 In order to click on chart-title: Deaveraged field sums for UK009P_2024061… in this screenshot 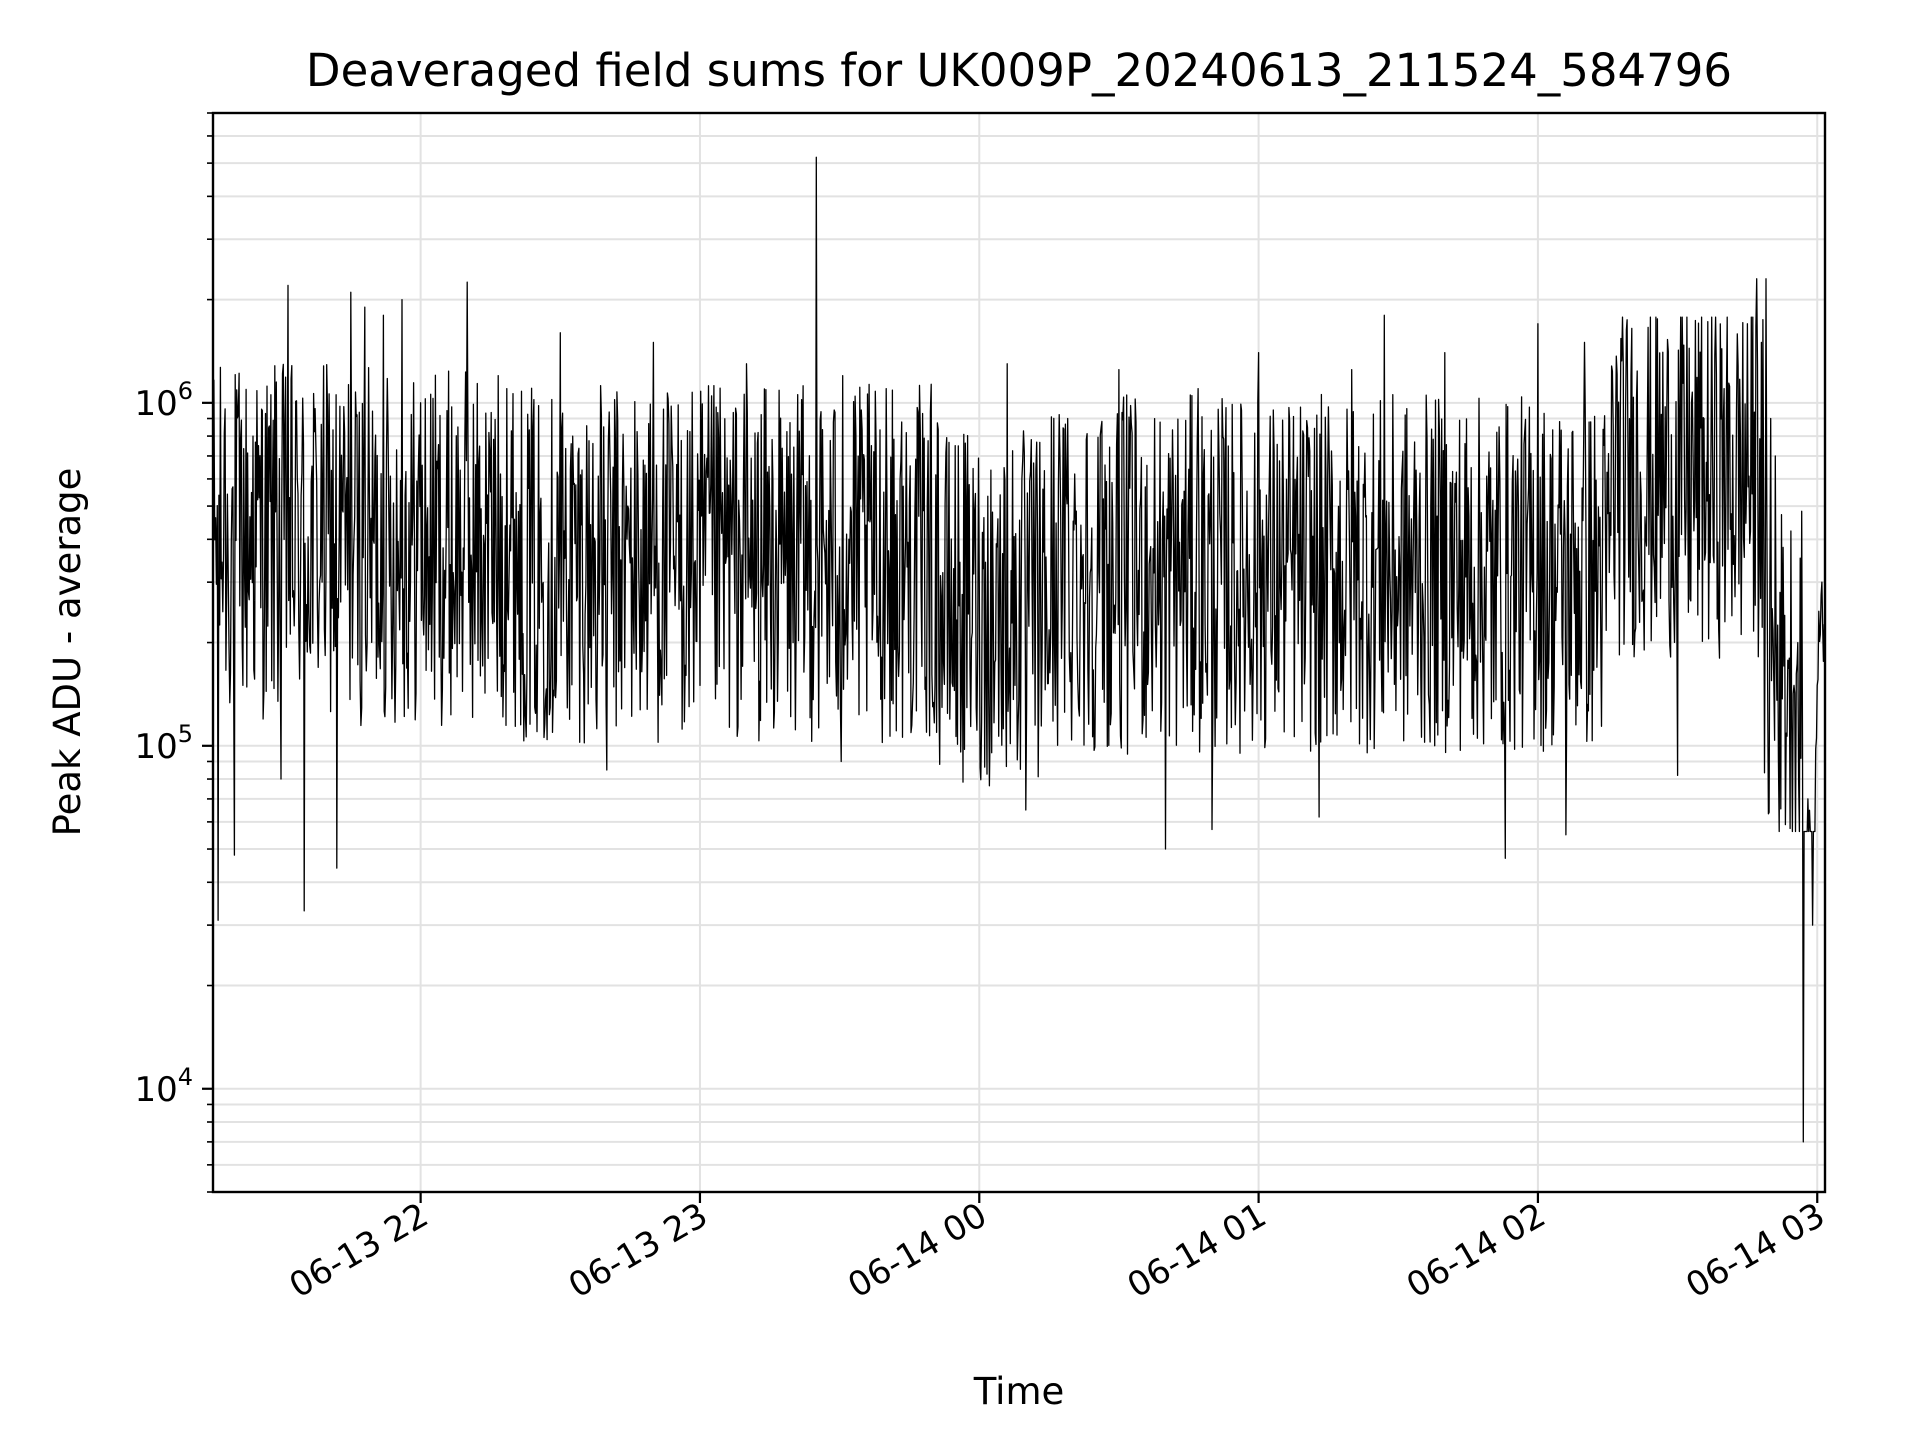, I will do `click(1019, 70)`.